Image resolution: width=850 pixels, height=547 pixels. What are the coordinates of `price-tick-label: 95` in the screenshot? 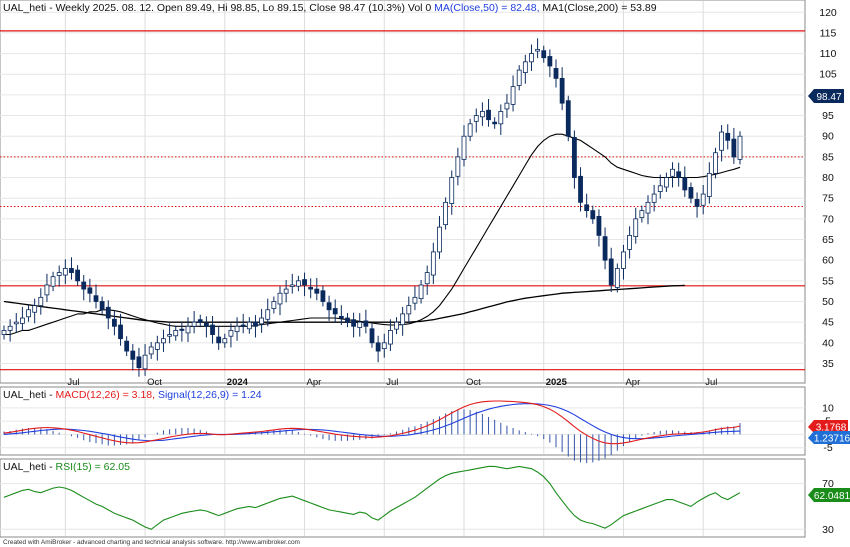 It's located at (828, 116).